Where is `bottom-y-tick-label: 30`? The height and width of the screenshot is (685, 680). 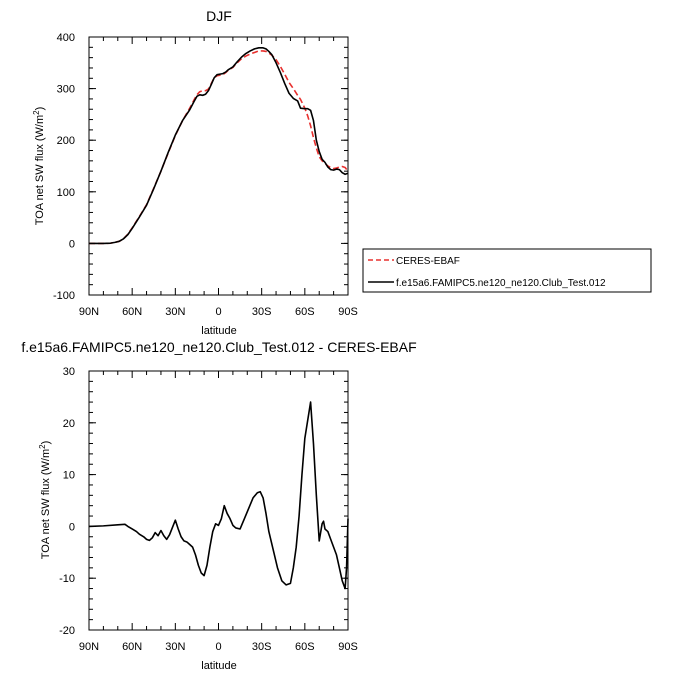 bottom-y-tick-label: 30 is located at coordinates (69, 372).